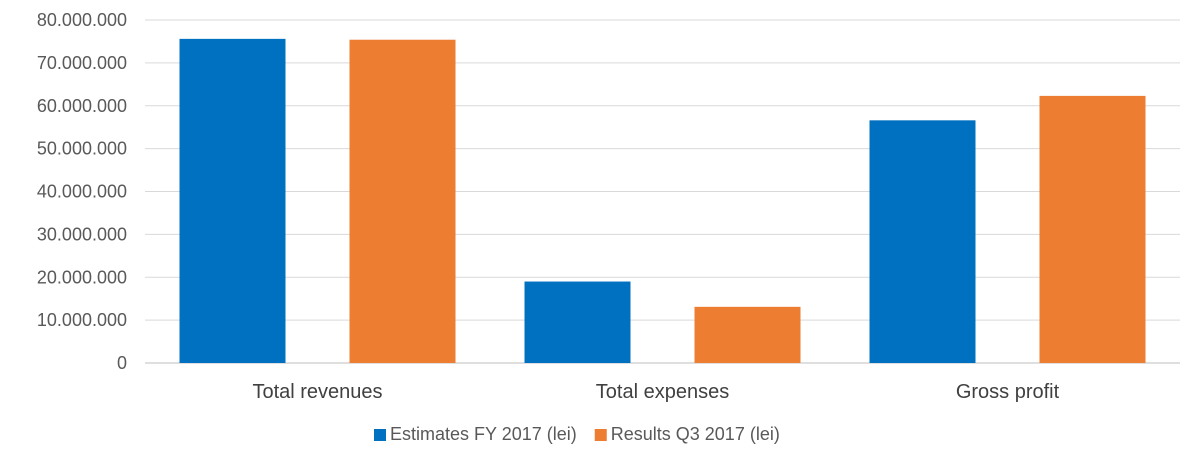 This screenshot has width=1183, height=449. I want to click on y-tick-label: 0, so click(122, 363).